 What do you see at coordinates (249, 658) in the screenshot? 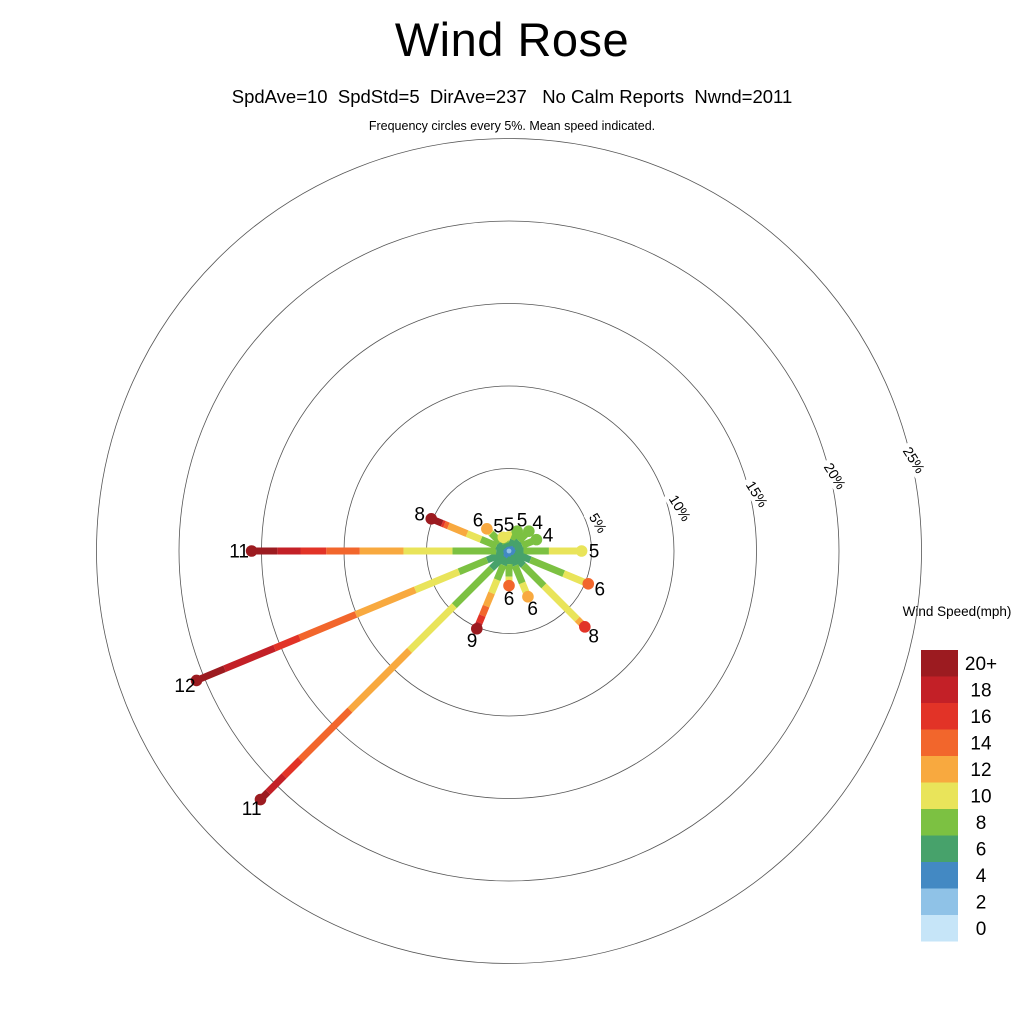
I see `spoke-segment-WSW-18mph` at bounding box center [249, 658].